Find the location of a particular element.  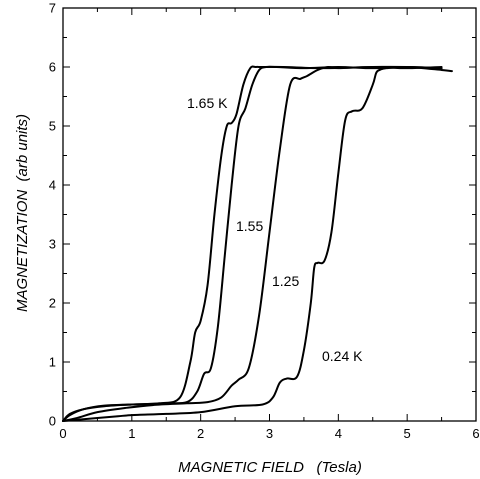

y-tick-label: 1 is located at coordinates (52, 362).